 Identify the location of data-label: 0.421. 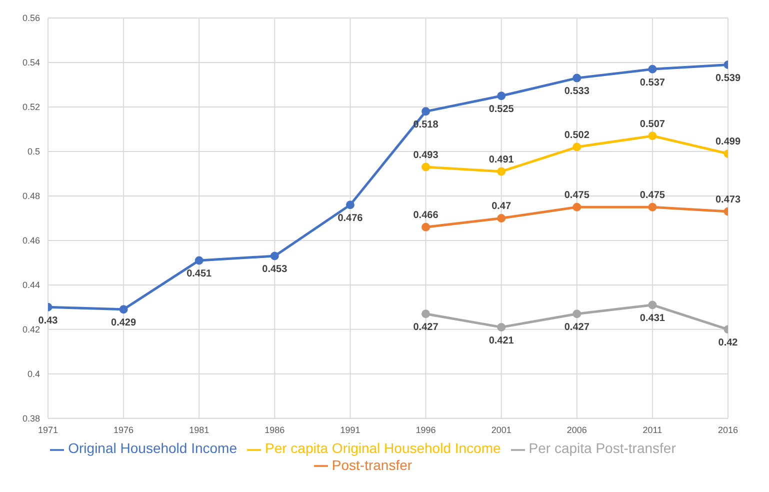
(501, 340).